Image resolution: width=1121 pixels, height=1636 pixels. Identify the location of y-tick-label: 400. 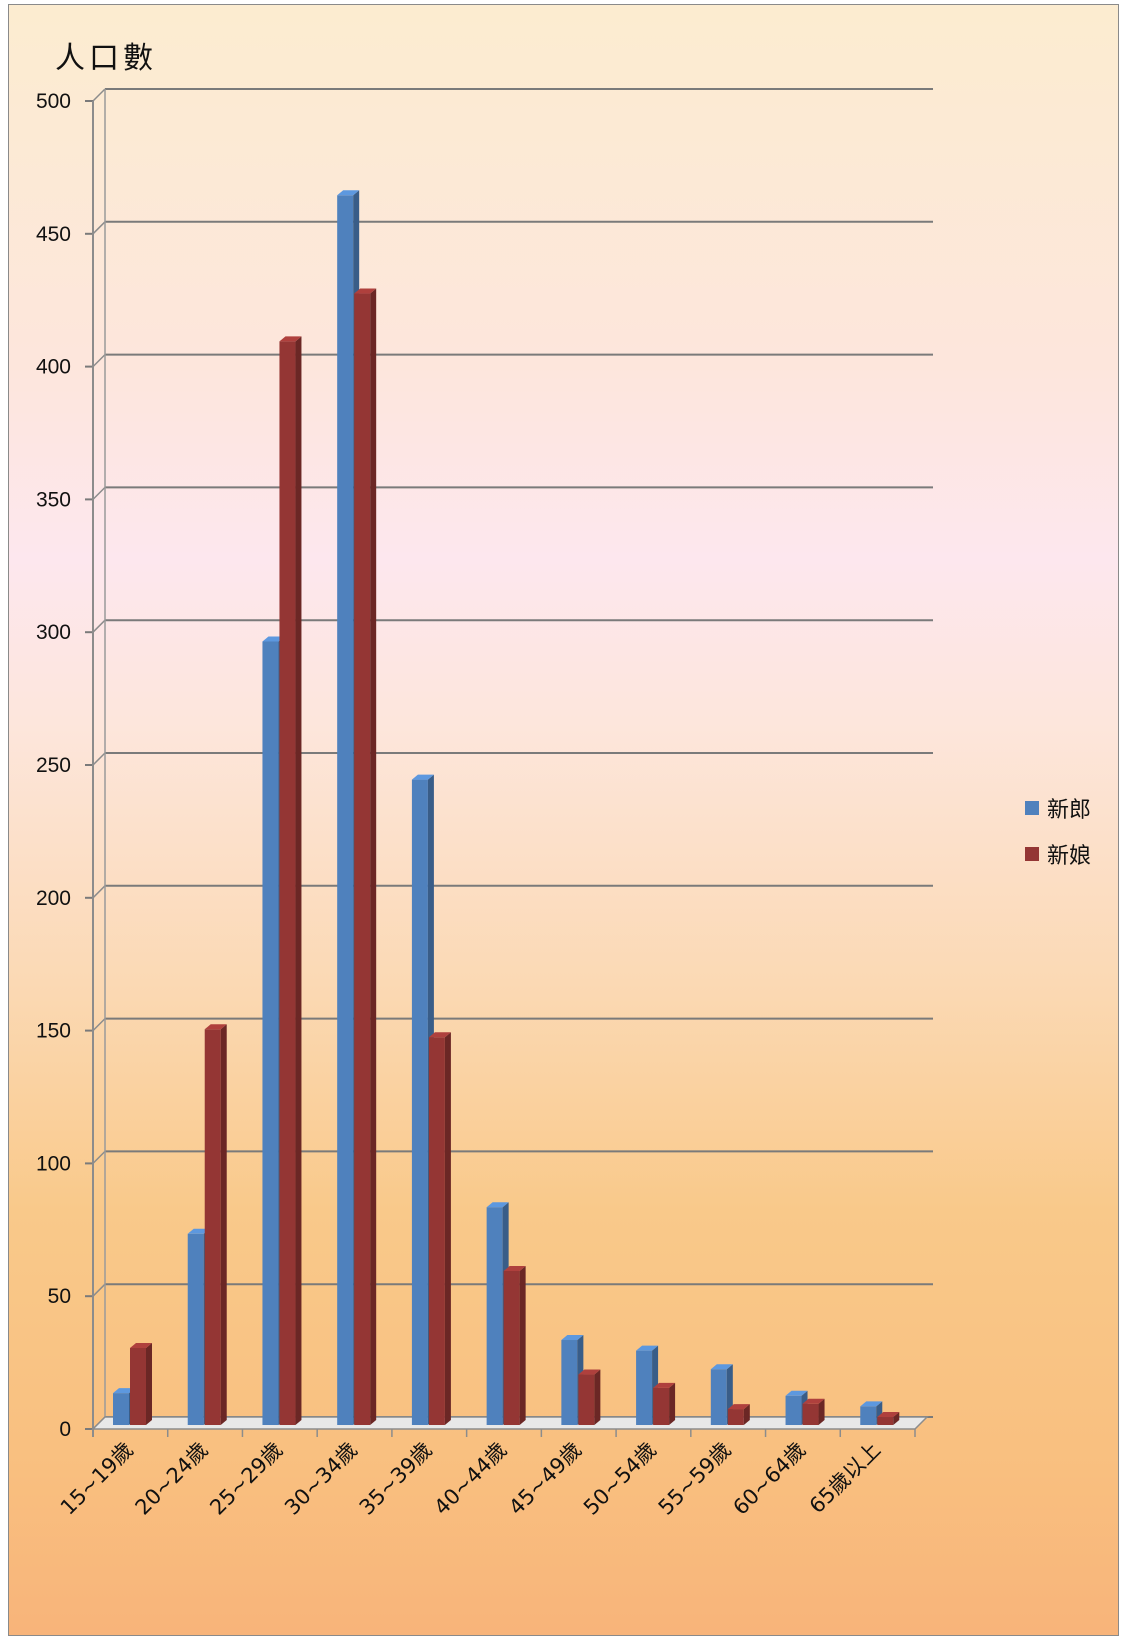
(53, 367).